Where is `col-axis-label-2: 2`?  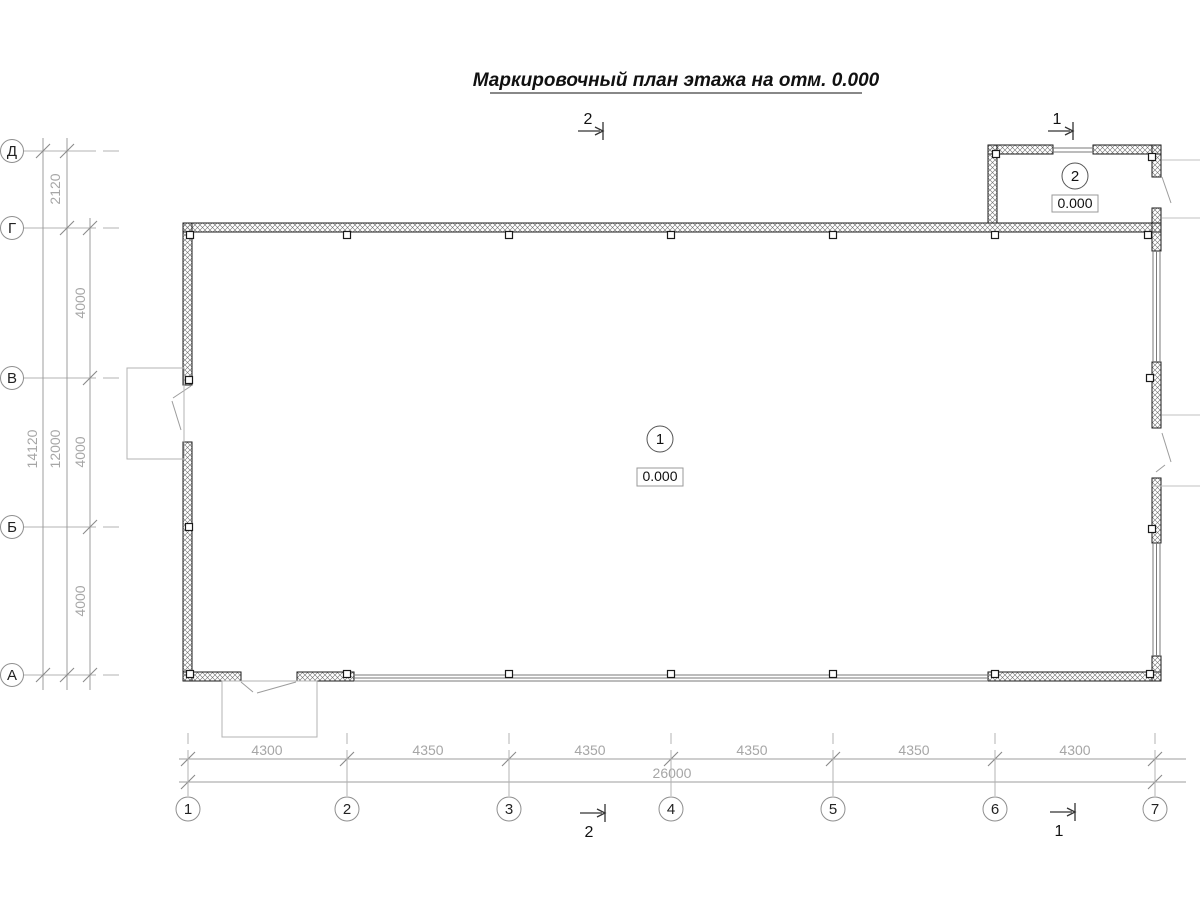 col-axis-label-2: 2 is located at coordinates (347, 809).